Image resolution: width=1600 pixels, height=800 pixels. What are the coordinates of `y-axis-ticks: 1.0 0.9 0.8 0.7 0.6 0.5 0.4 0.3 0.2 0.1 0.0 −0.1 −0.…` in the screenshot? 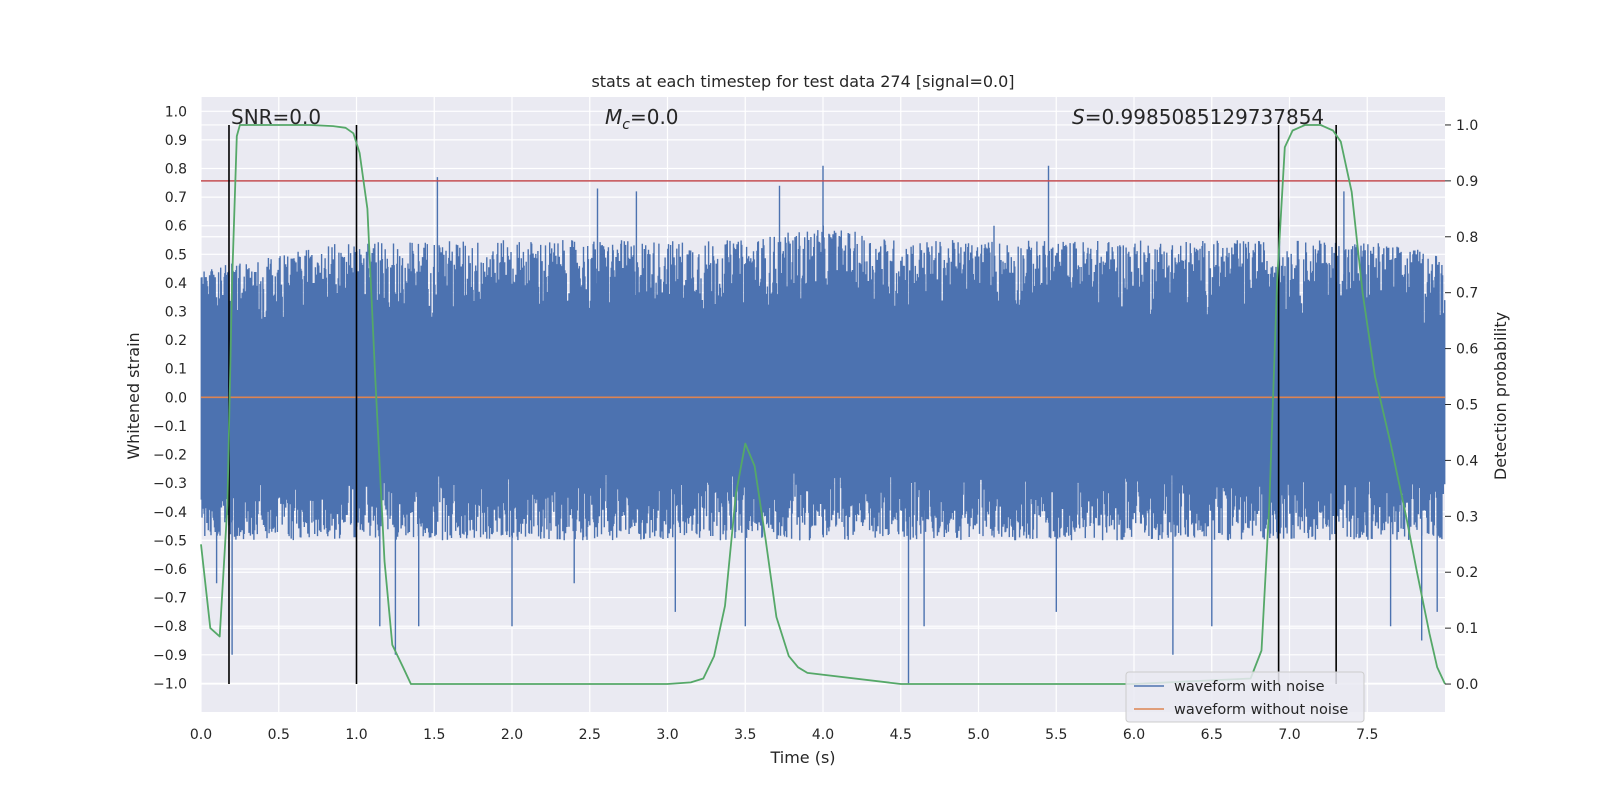 It's located at (170, 398).